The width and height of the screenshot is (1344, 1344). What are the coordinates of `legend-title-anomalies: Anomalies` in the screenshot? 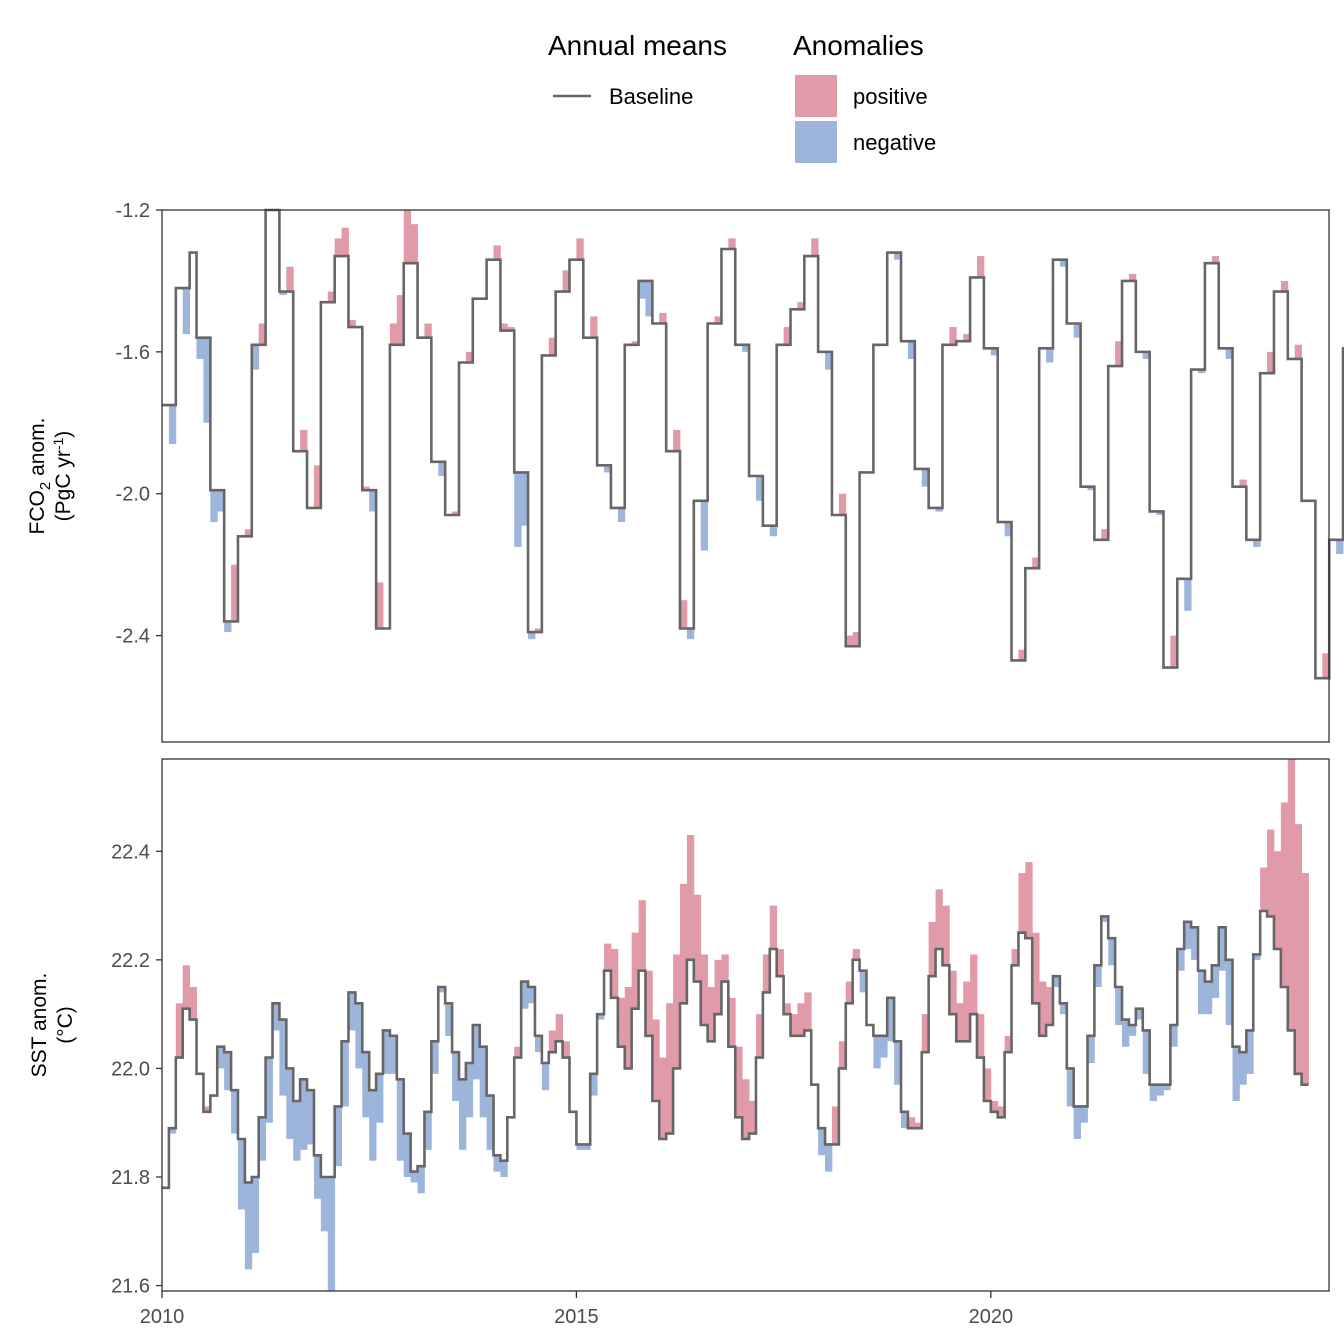 It's located at (858, 45).